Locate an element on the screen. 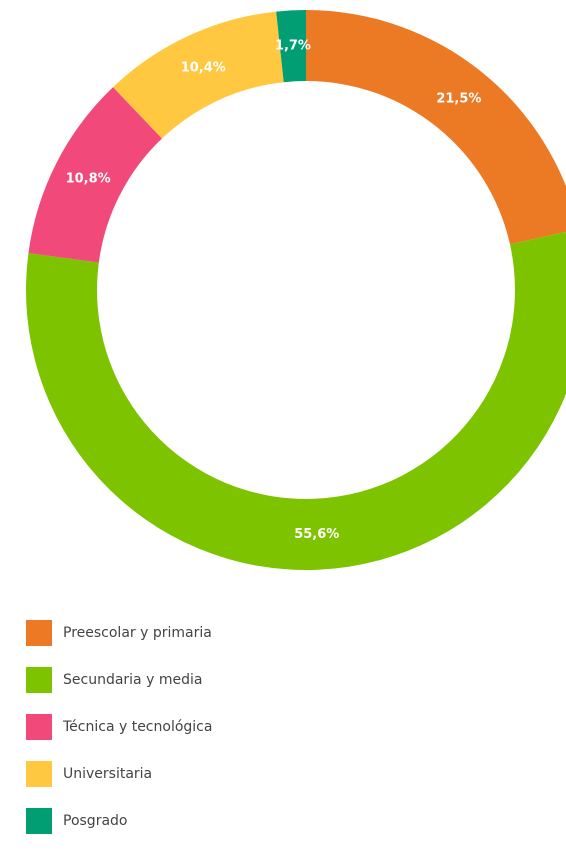  donut-slice-preescolar-y-primaria is located at coordinates (436, 127).